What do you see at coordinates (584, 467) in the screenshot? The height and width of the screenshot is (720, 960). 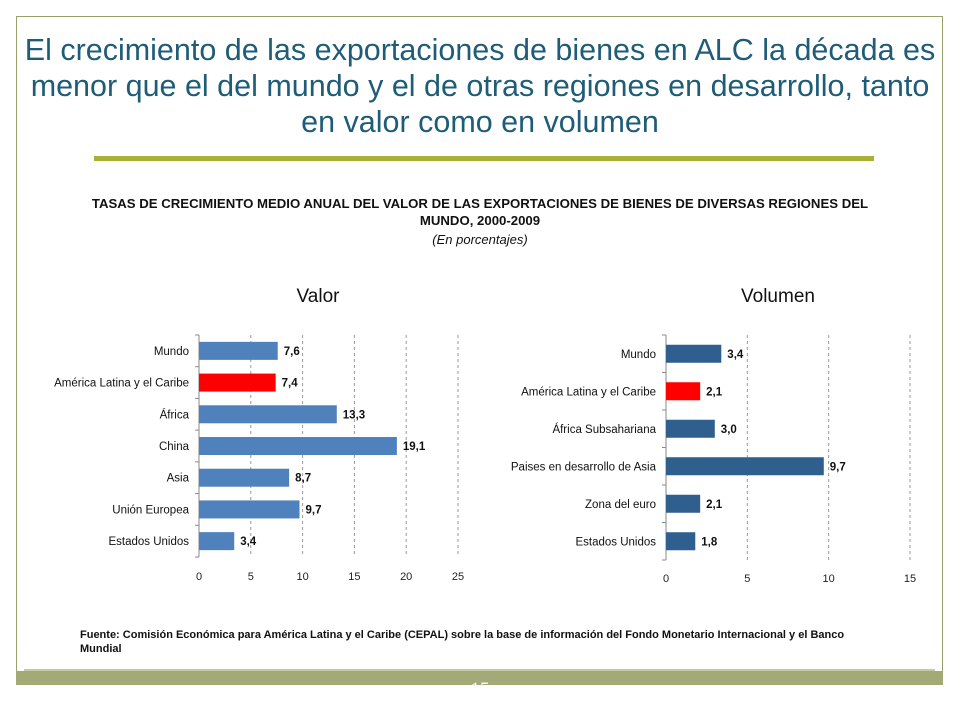 I see `volumen-category-label: Paises en desarrollo de Asia` at bounding box center [584, 467].